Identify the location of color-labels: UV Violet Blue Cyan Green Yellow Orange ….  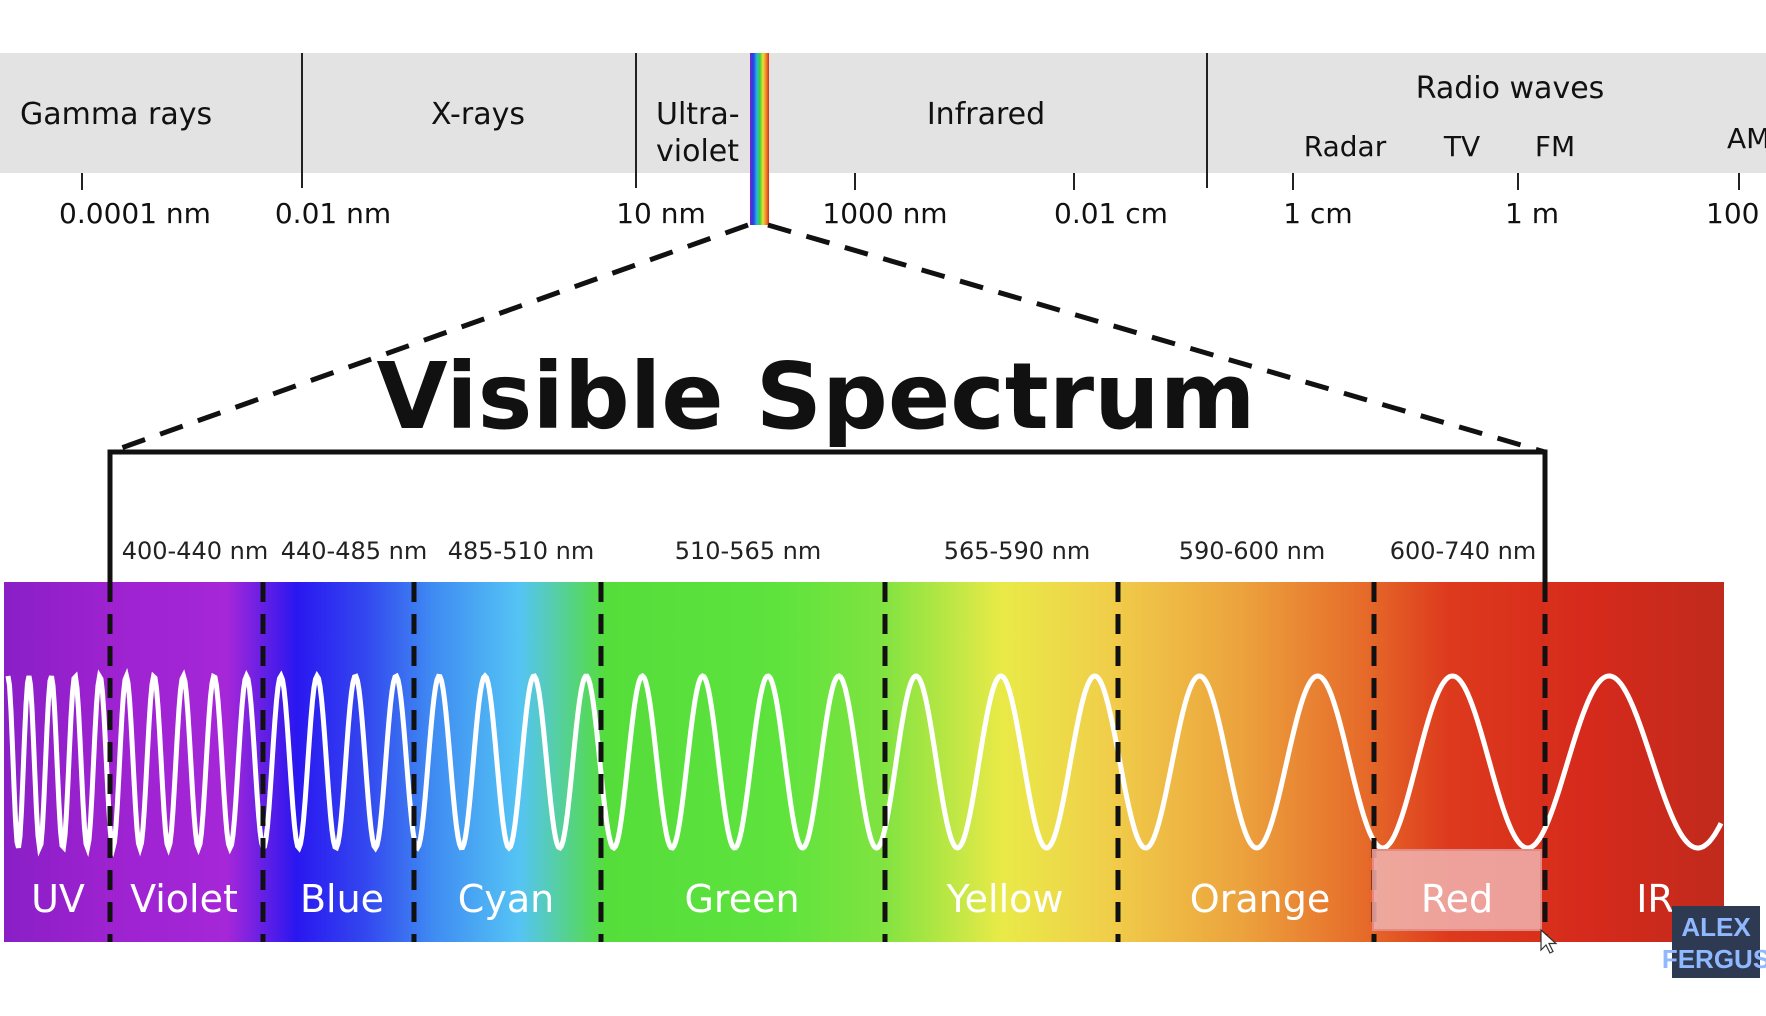
(852, 899).